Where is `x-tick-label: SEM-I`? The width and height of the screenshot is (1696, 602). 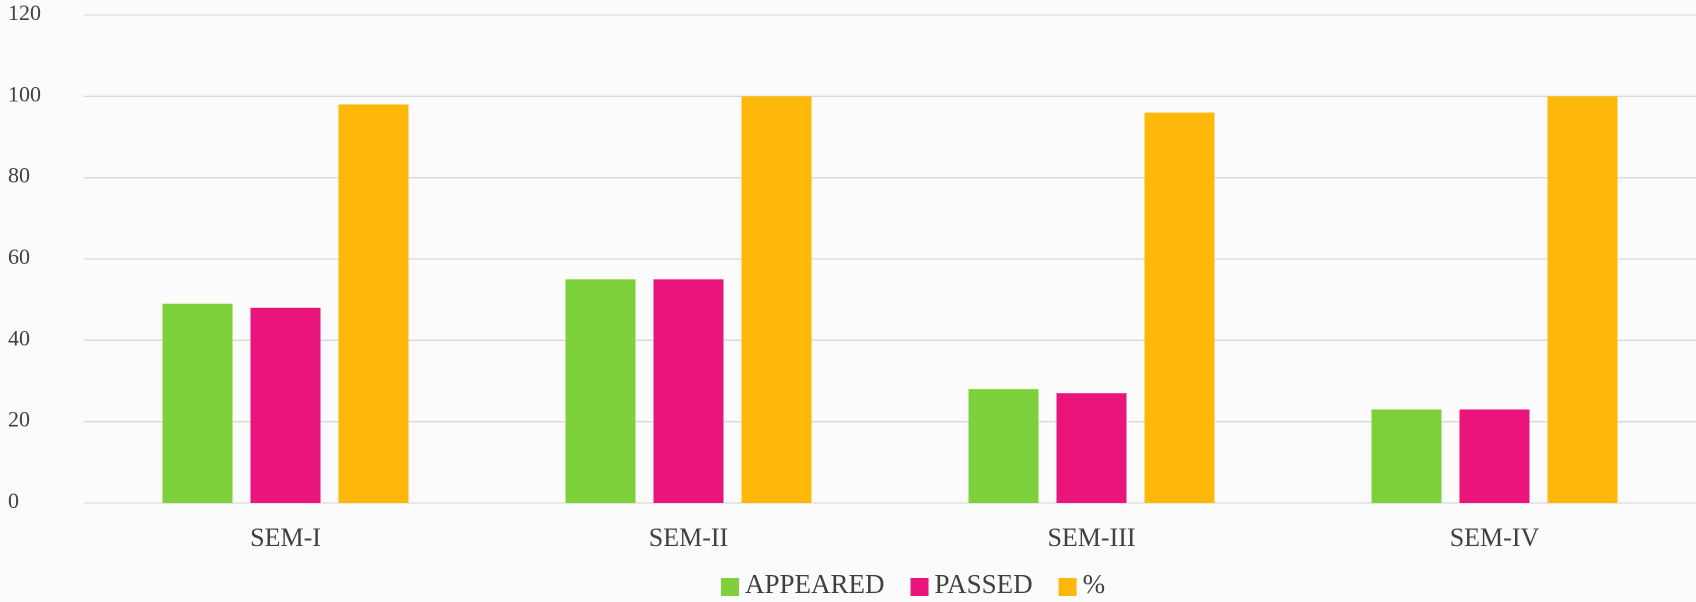
x-tick-label: SEM-I is located at coordinates (285, 537).